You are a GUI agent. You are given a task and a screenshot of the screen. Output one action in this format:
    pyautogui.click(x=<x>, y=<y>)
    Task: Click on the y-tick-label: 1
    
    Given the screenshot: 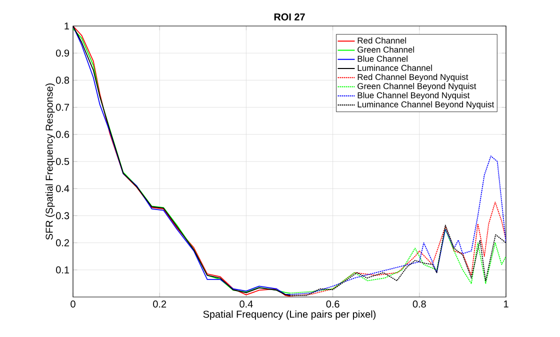 What is the action you would take?
    pyautogui.click(x=66, y=26)
    